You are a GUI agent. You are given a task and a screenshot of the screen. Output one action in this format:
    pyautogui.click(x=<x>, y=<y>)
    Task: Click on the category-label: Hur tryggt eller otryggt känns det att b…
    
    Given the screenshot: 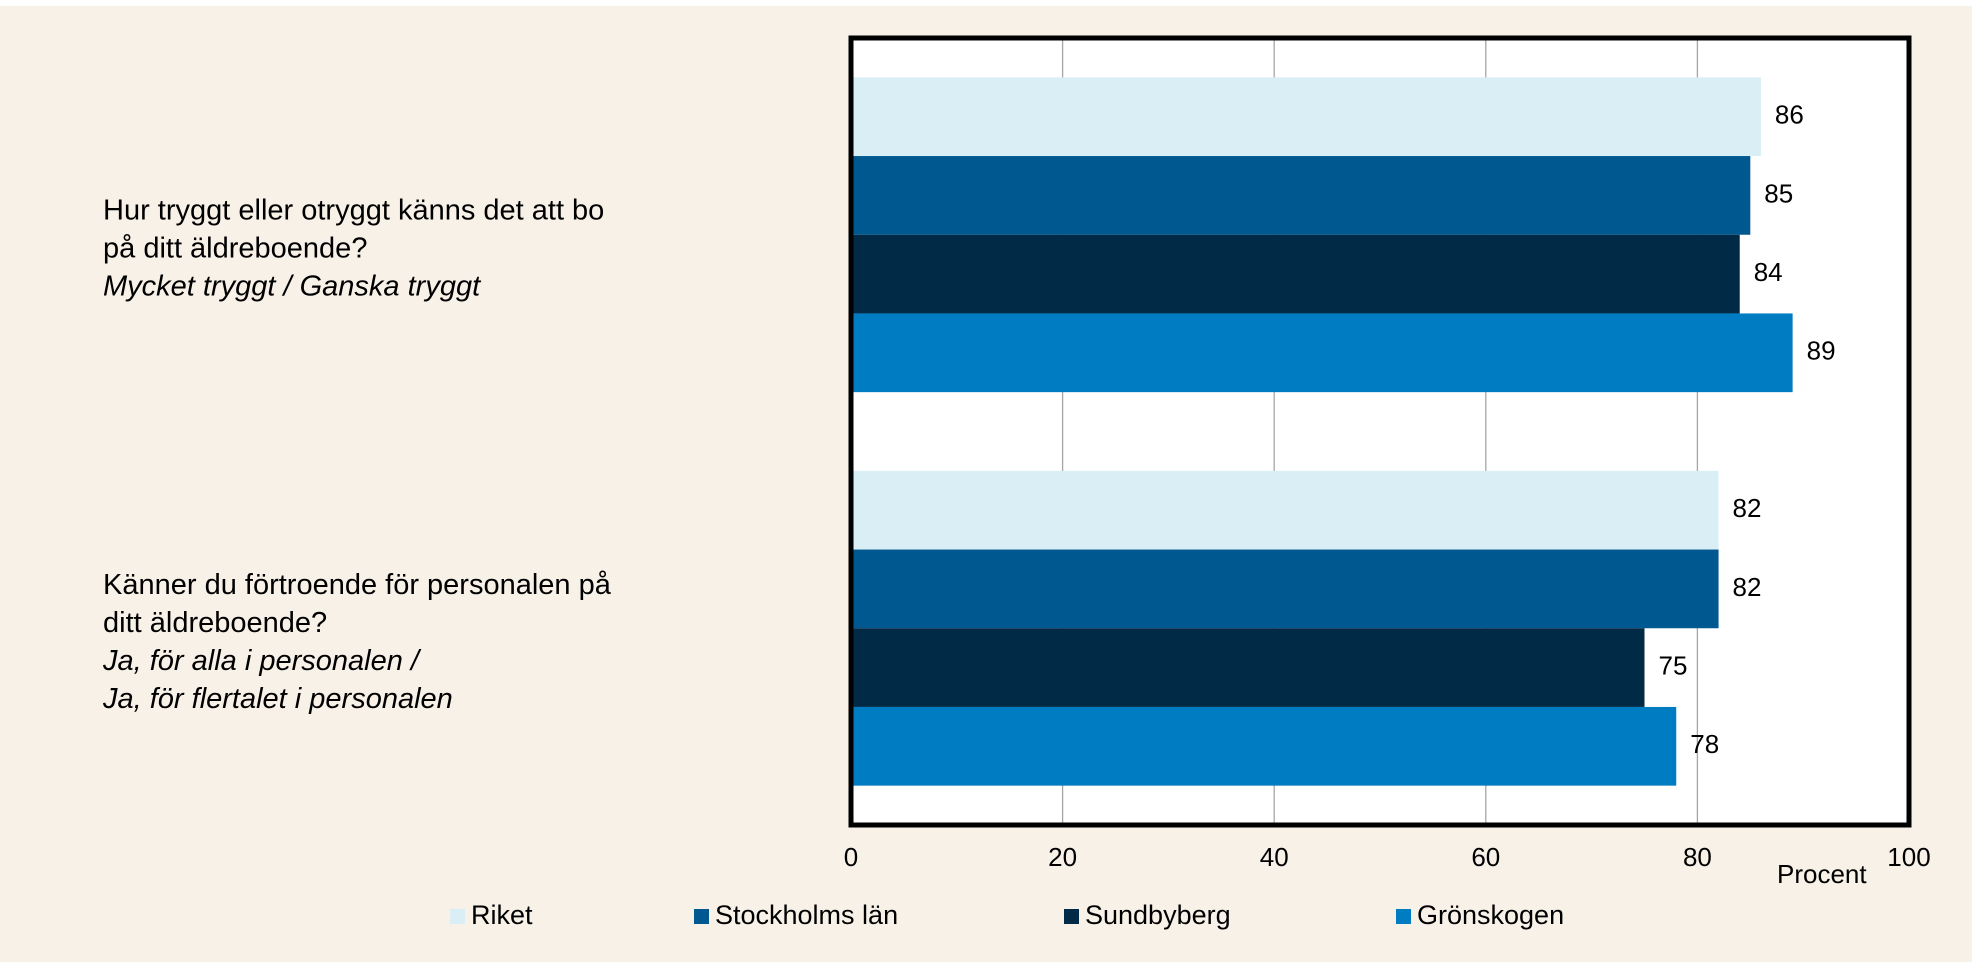 What is the action you would take?
    pyautogui.click(x=353, y=210)
    